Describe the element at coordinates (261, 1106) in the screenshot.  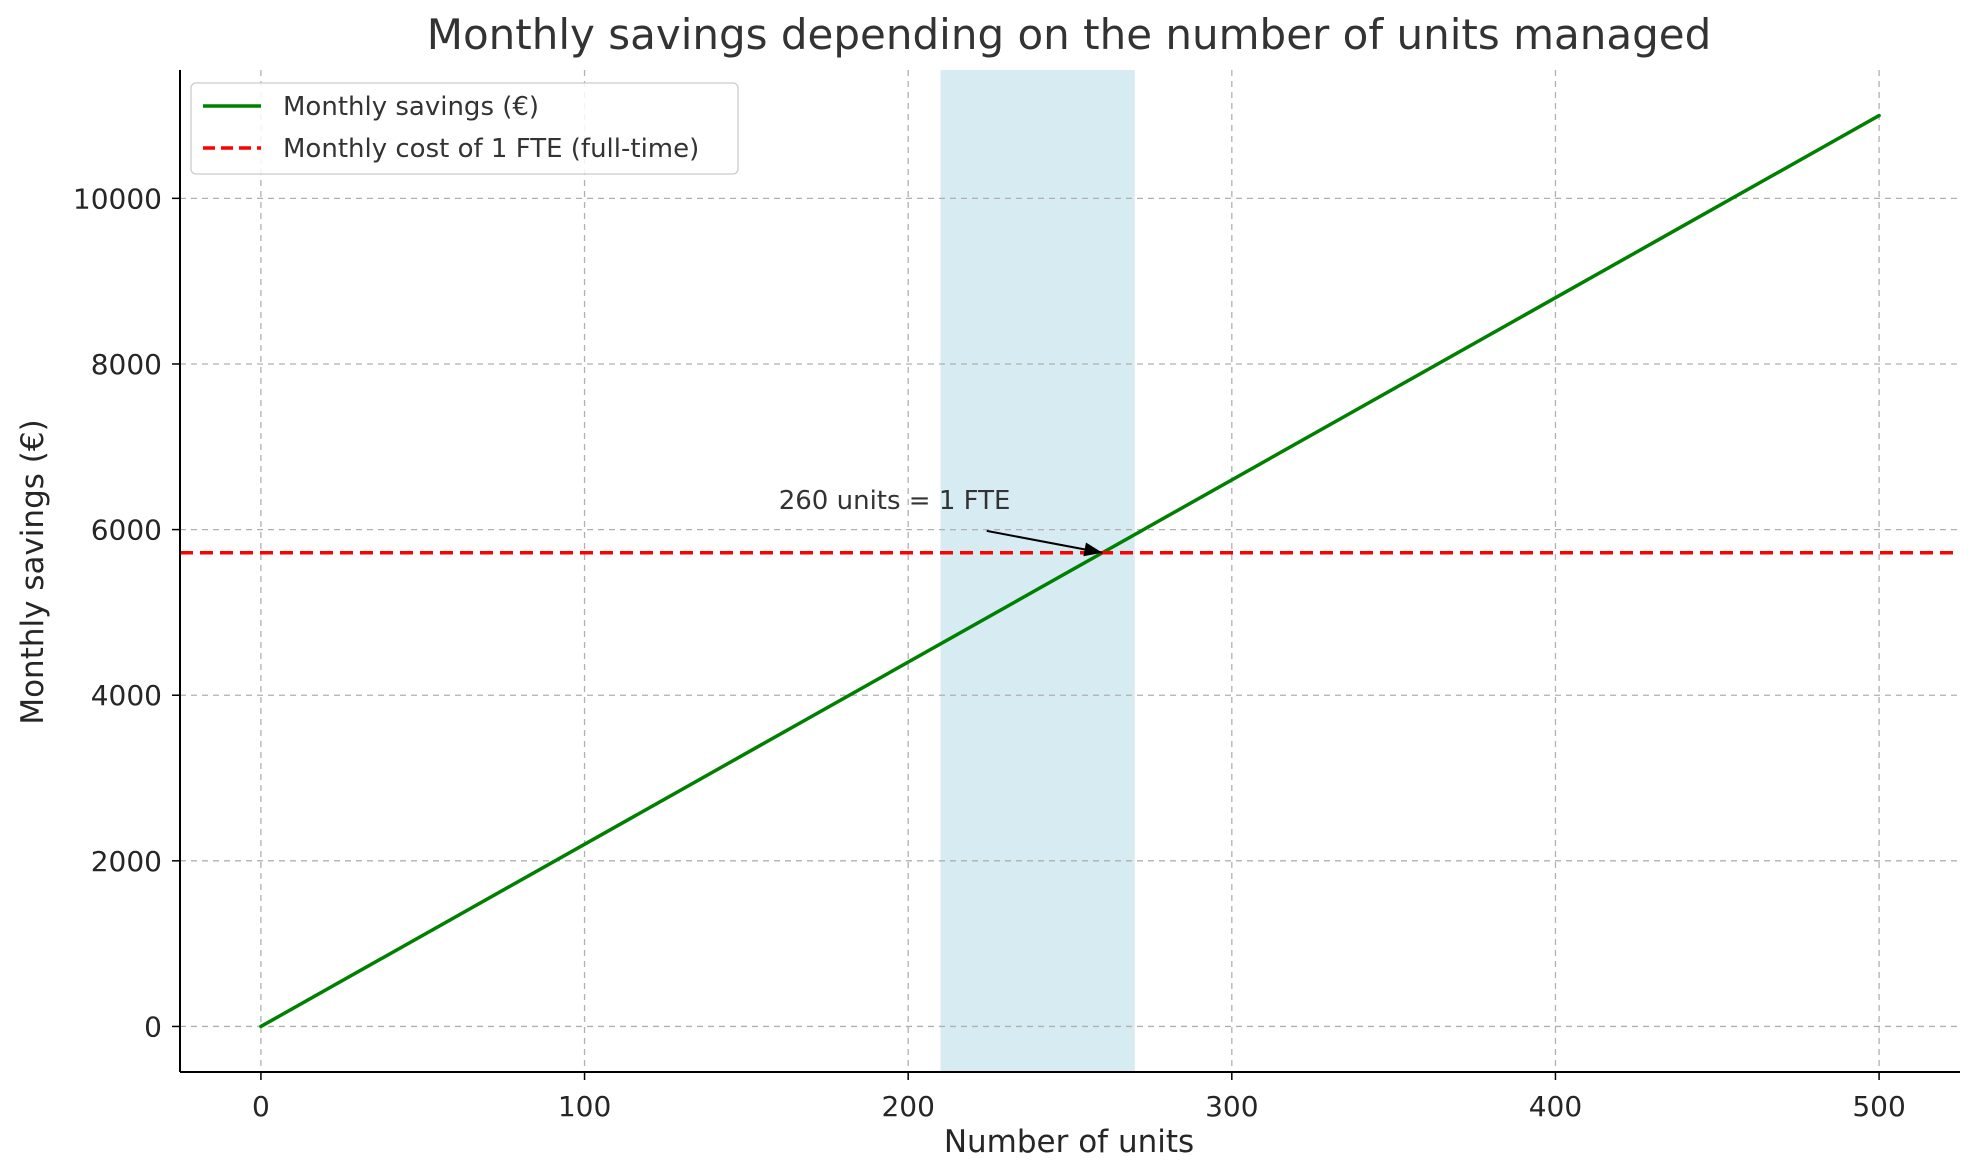
I see `x-tick-label: 0` at that location.